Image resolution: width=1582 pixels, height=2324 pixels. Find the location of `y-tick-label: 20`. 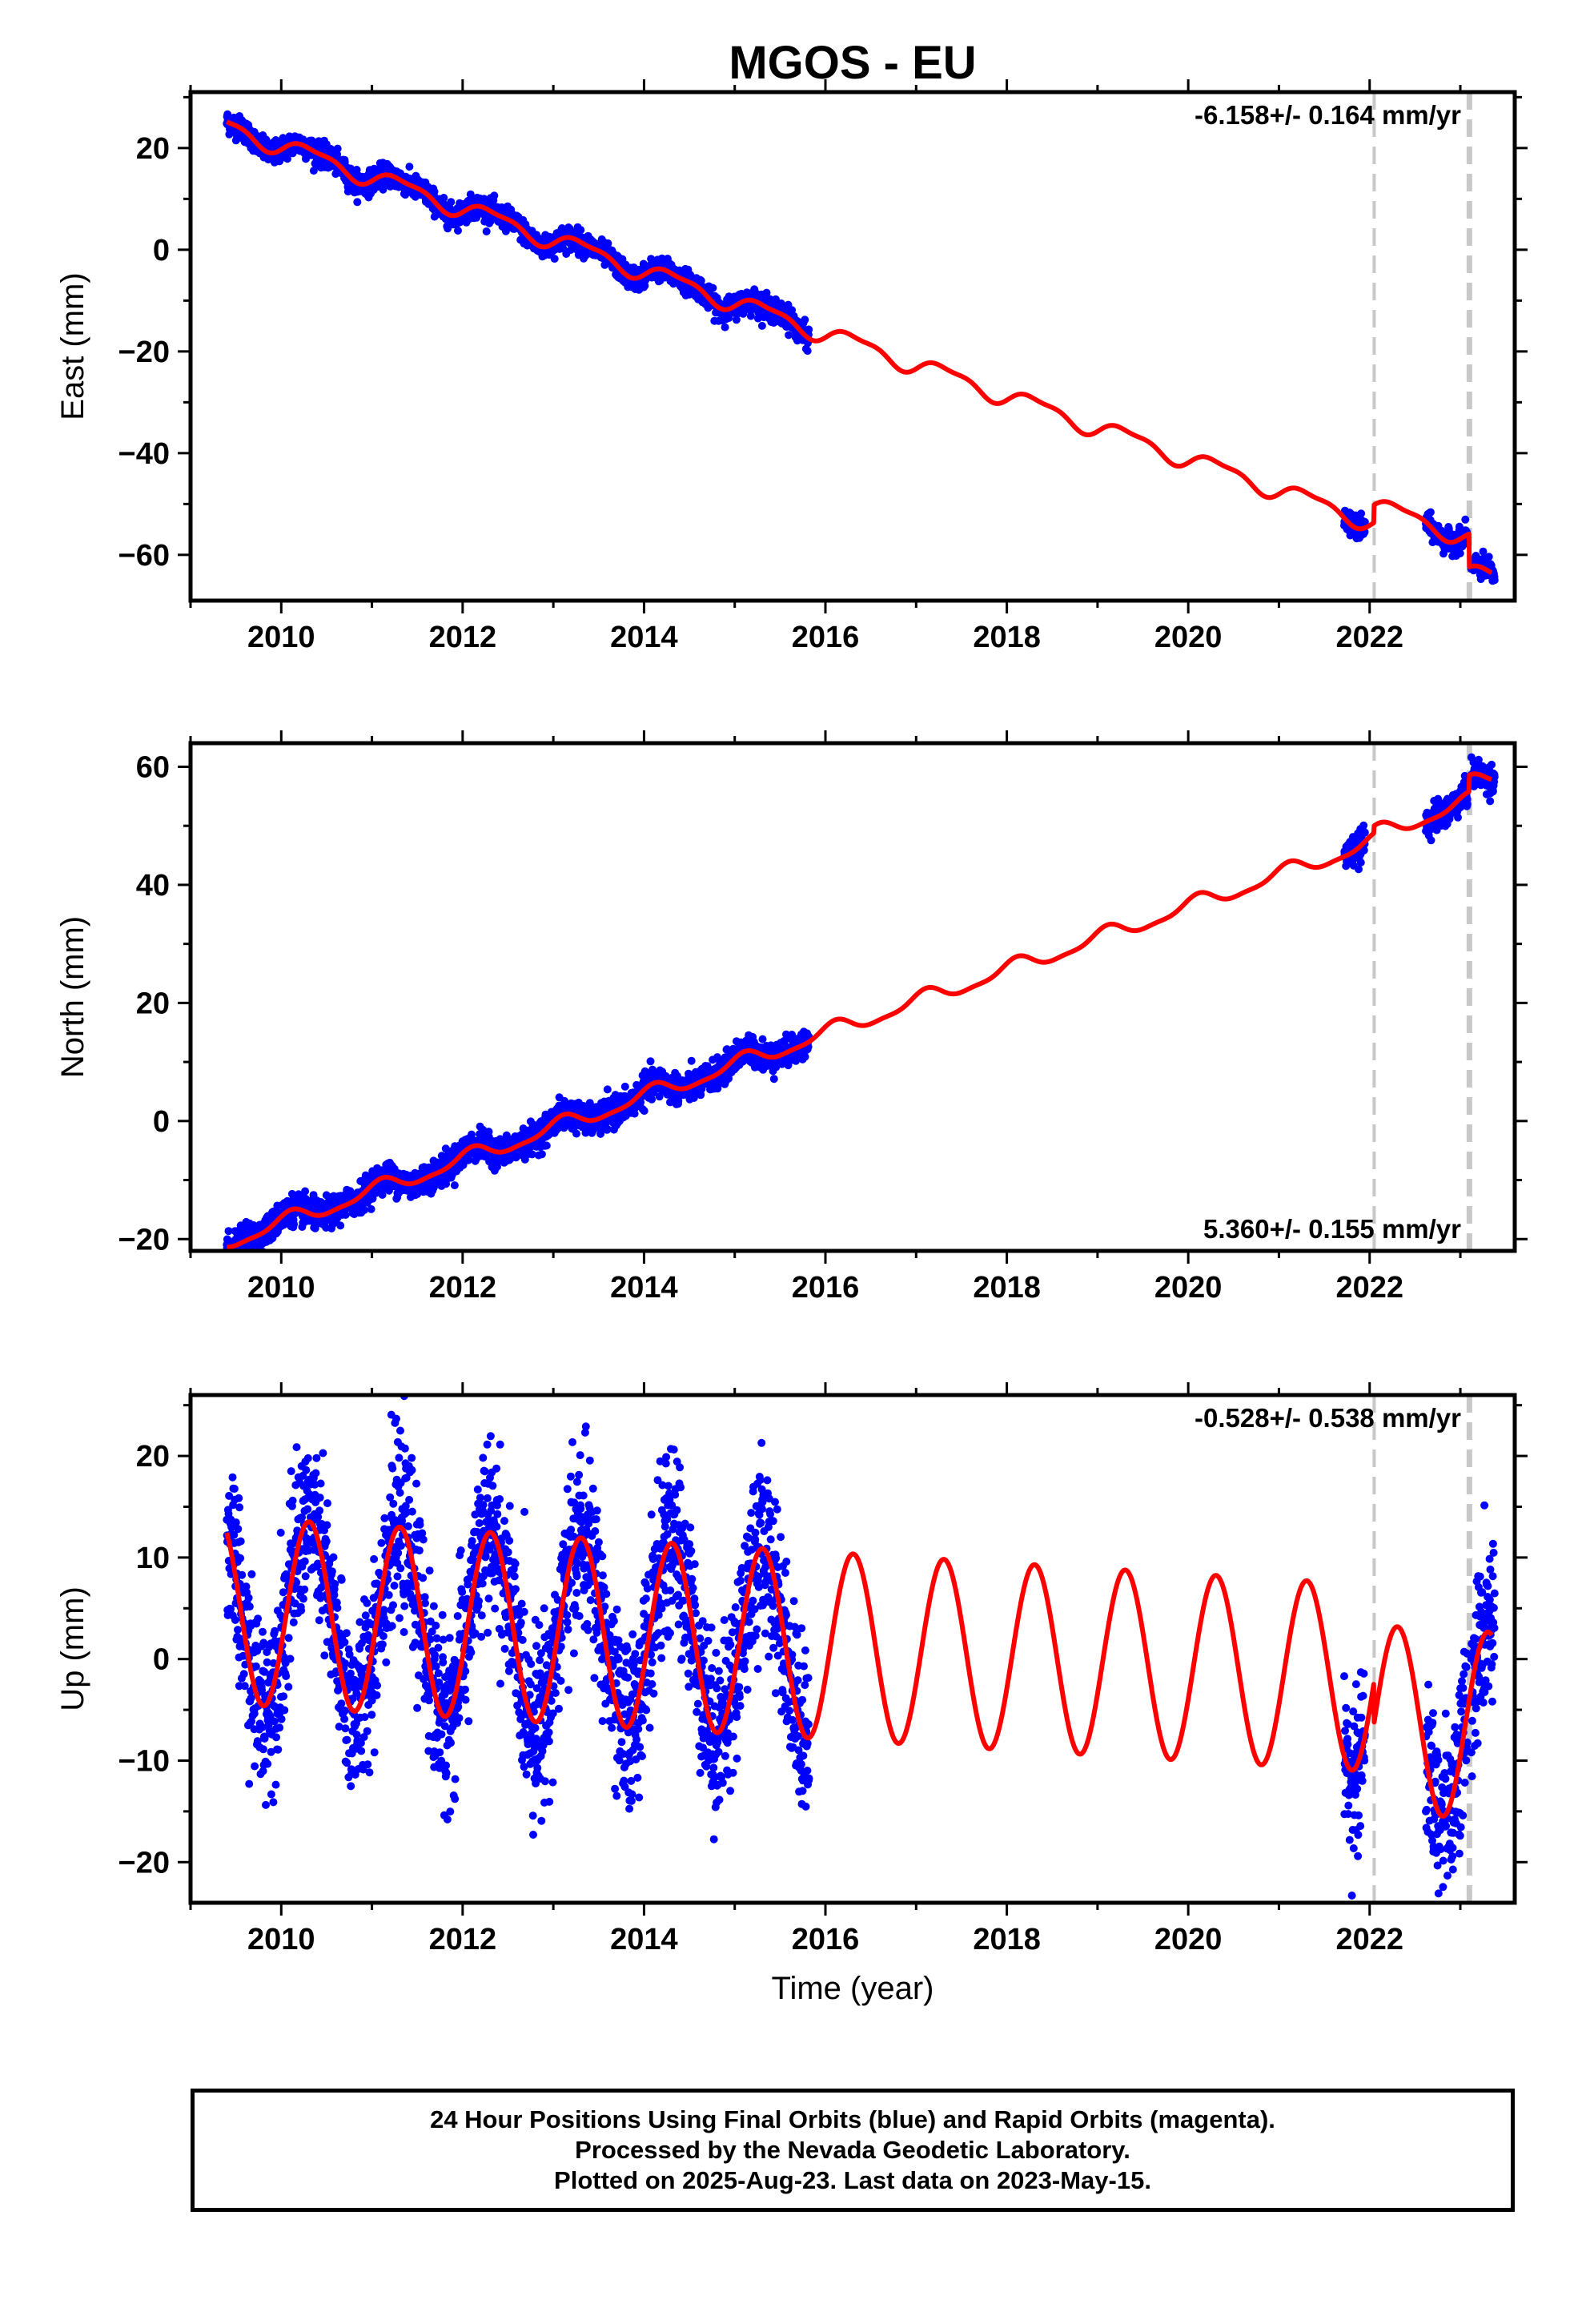

y-tick-label: 20 is located at coordinates (153, 149).